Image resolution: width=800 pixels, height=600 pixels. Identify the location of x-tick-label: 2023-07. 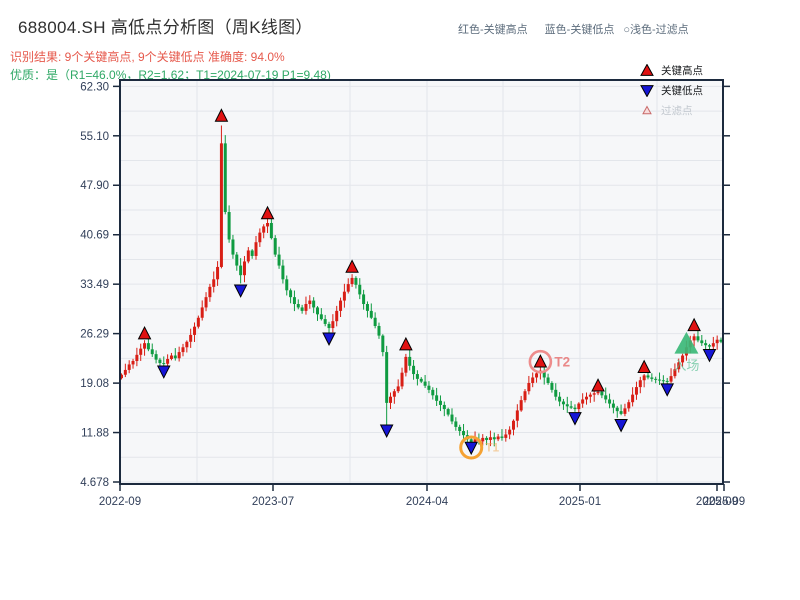
(273, 502).